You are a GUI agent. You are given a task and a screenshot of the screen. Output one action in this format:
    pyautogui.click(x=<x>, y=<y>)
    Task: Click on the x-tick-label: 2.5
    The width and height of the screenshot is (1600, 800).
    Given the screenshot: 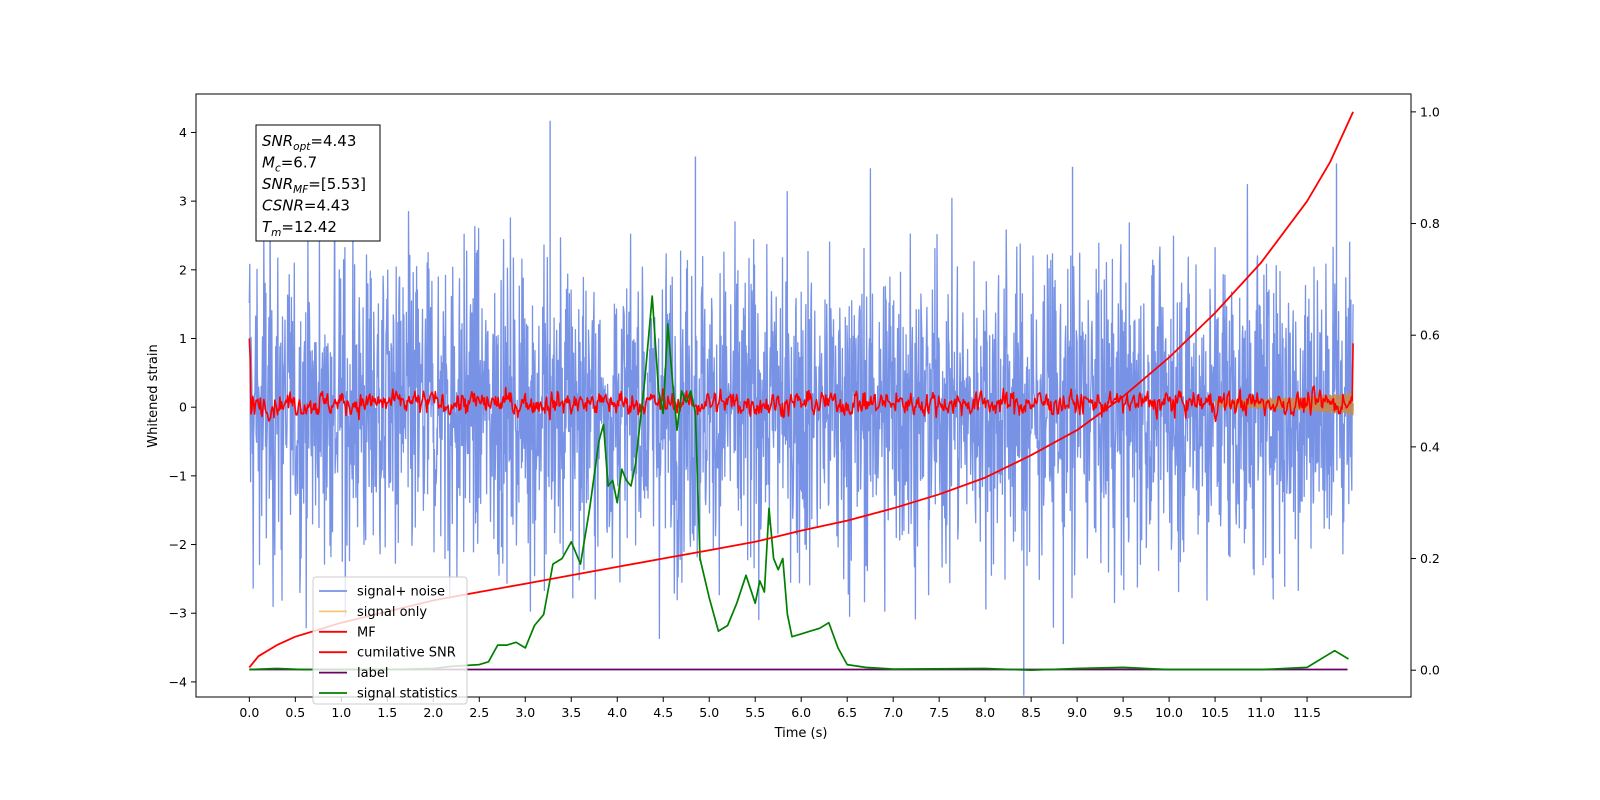 What is the action you would take?
    pyautogui.click(x=479, y=712)
    